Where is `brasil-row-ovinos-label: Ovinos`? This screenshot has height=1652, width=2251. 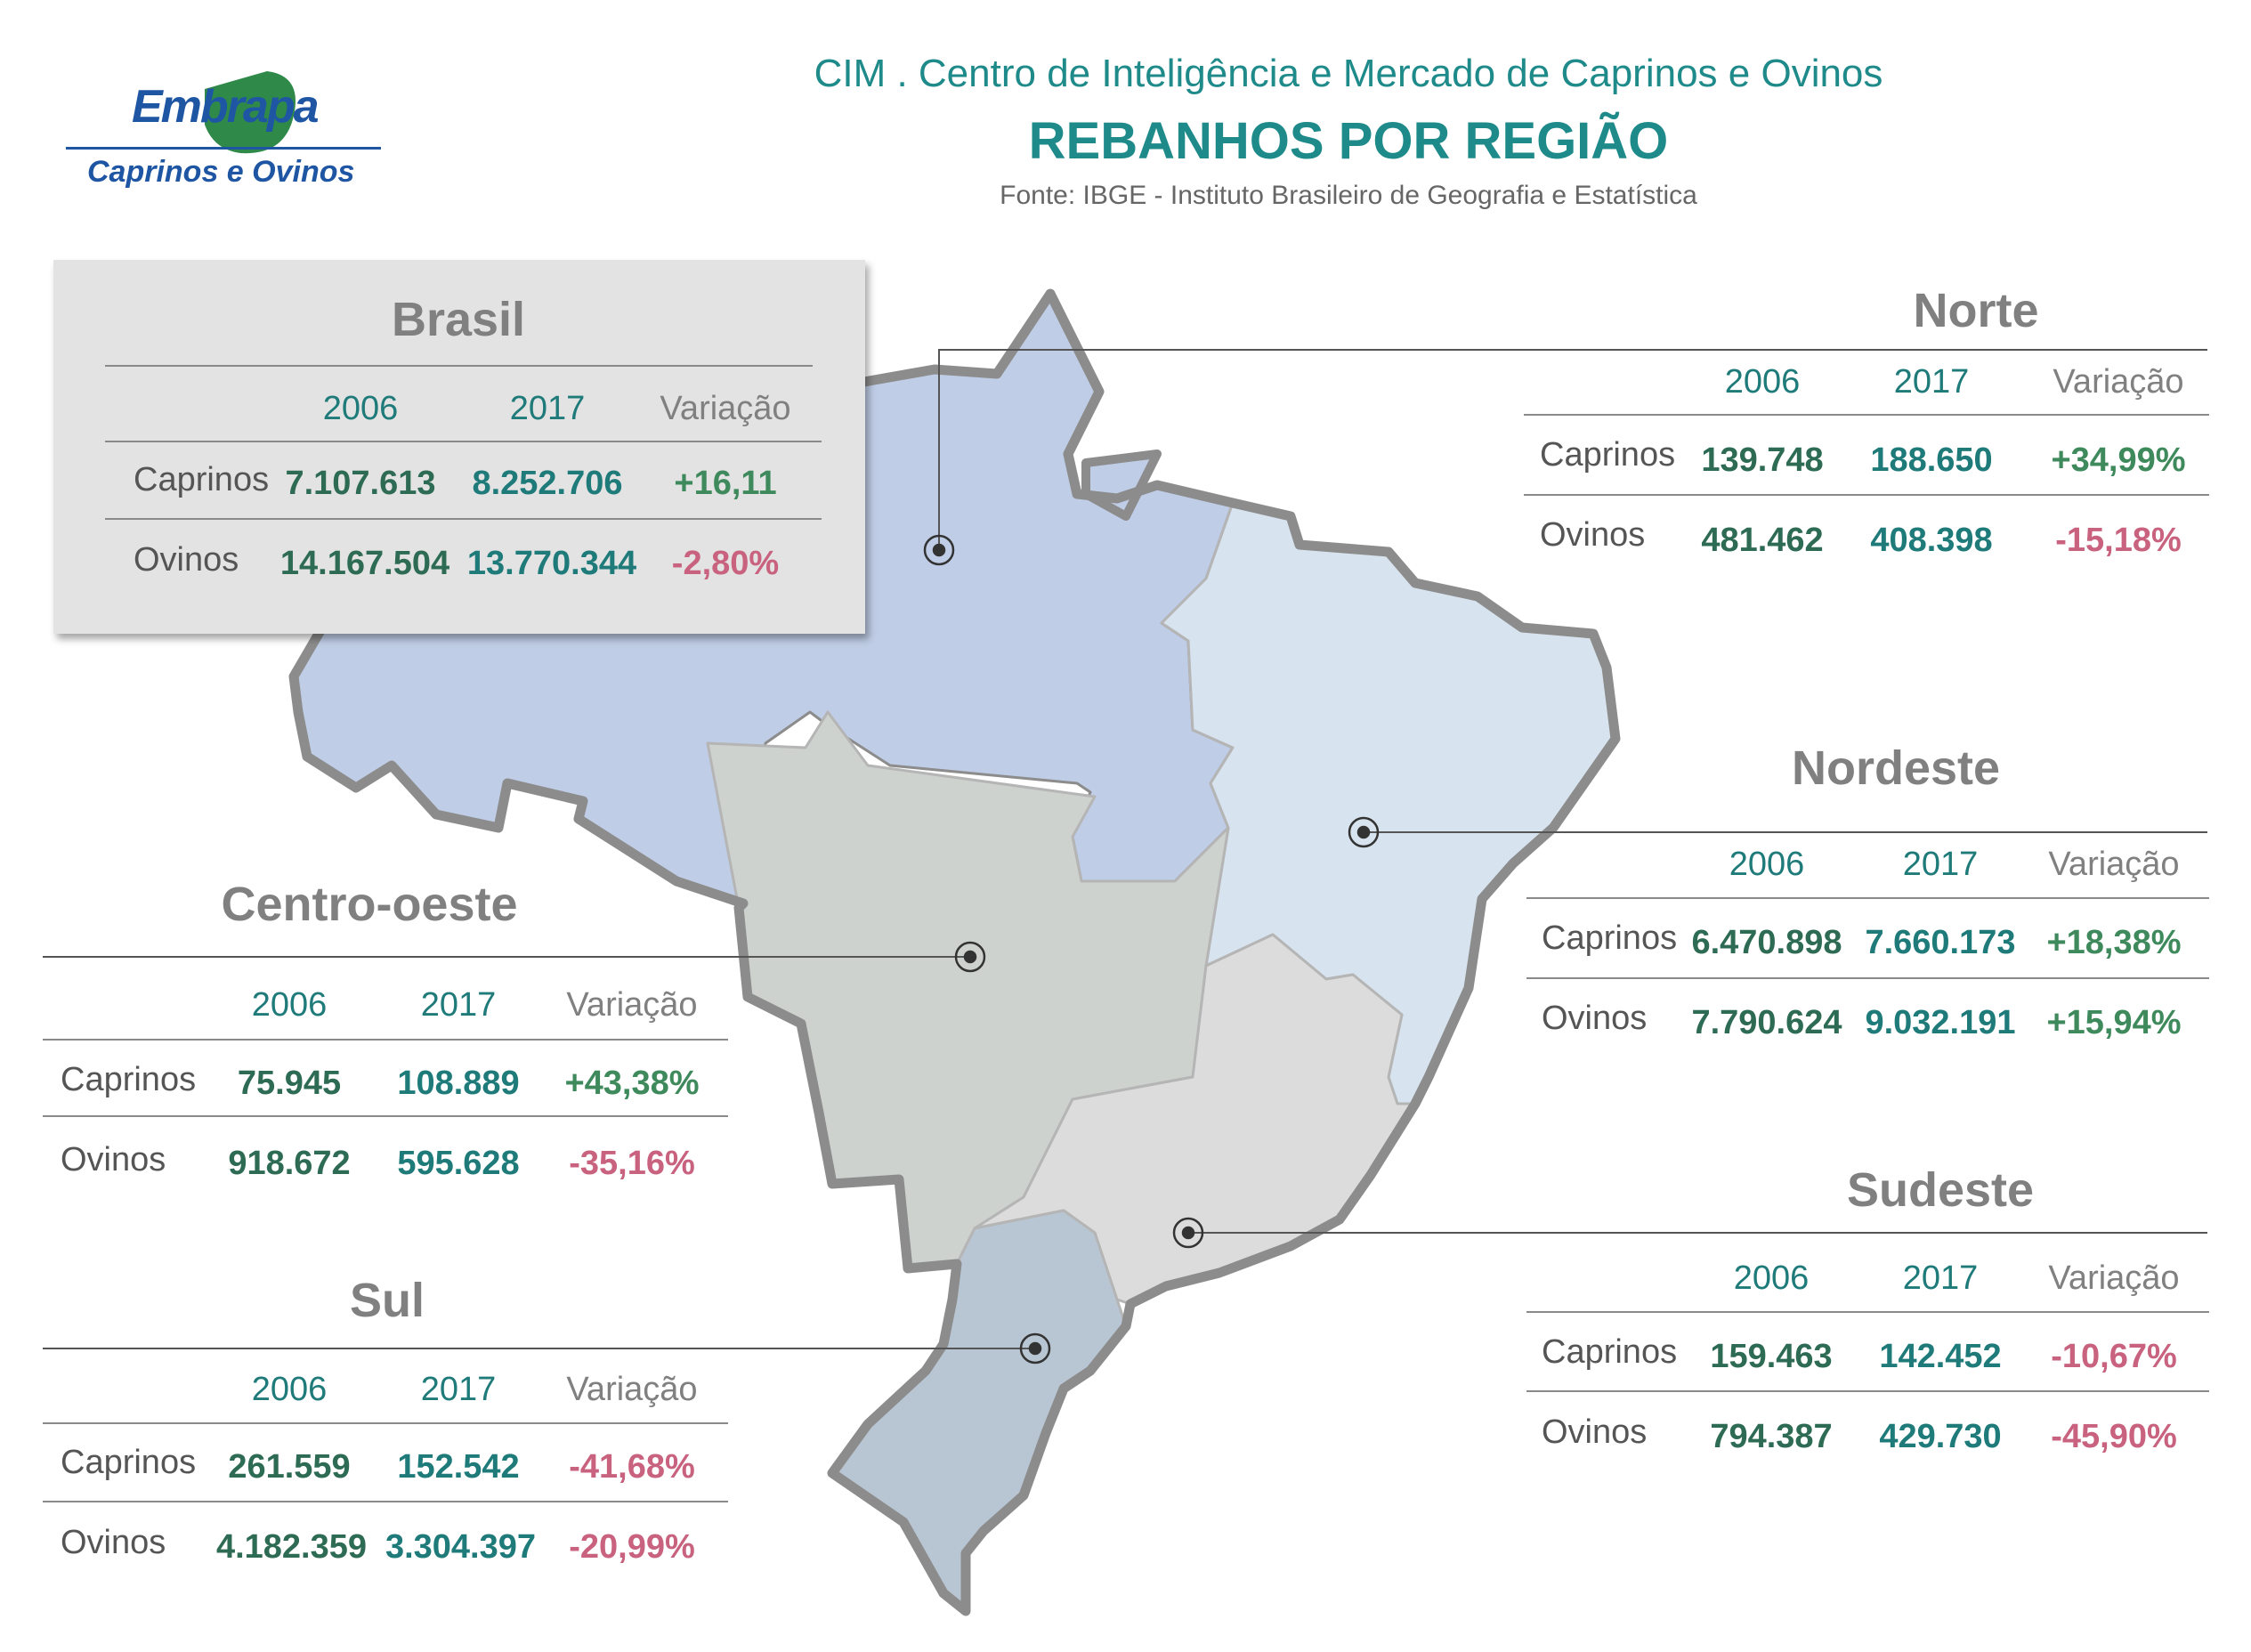
brasil-row-ovinos-label: Ovinos is located at coordinates (186, 560).